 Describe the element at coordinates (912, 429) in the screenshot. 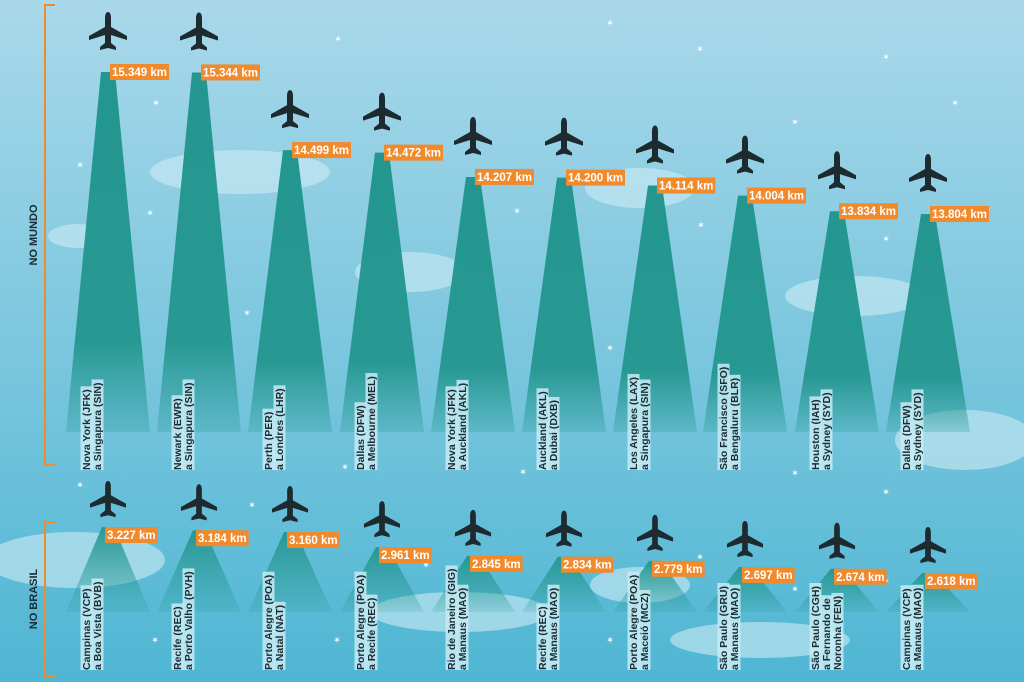

I see `tick-label: Dallas (DFW) a Sydney (SYD)` at that location.